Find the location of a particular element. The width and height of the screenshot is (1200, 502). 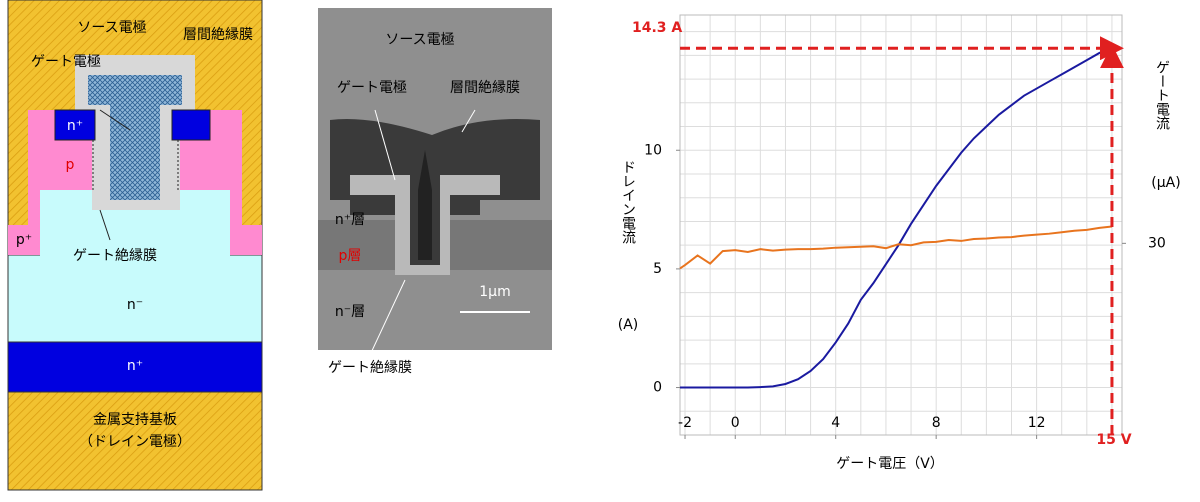

label: p⁺ is located at coordinates (24, 240).